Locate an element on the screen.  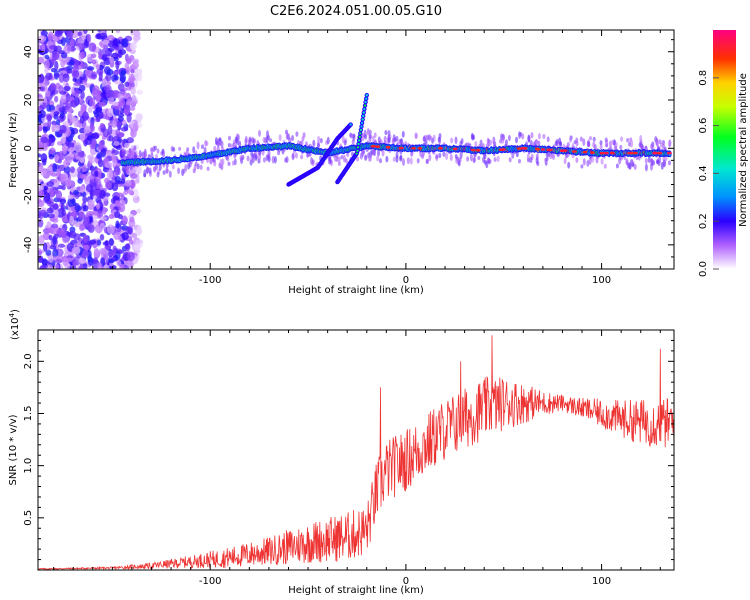
heatmap-ytick-label: 40 is located at coordinates (28, 51).